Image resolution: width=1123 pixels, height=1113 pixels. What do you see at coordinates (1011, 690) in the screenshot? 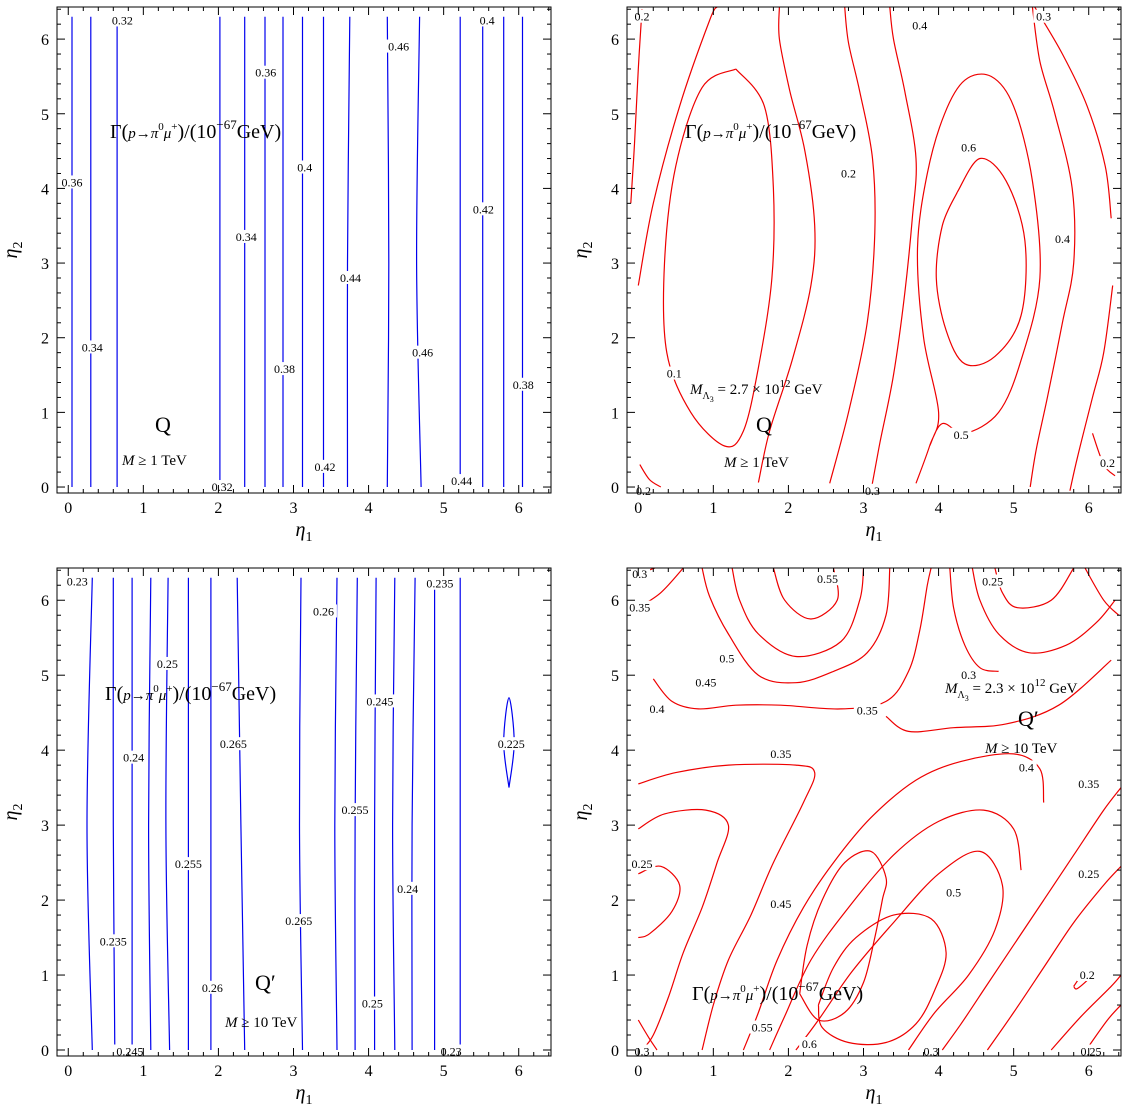
I see `mass-lambda-annotation: MΛ3 = 2.3 × 1012 GeV` at bounding box center [1011, 690].